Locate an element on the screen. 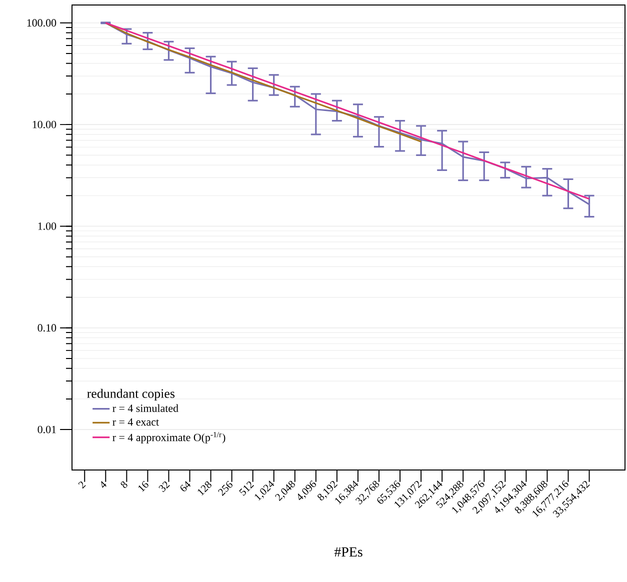 This screenshot has width=627, height=582. x-axis-title: #PEs is located at coordinates (348, 552).